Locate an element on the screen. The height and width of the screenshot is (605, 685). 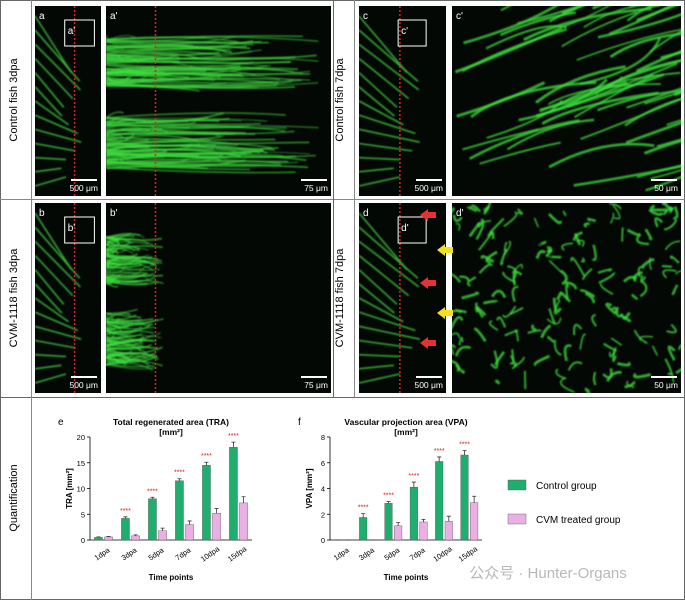
chart-title: Vascular projection area (VPA) is located at coordinates (405, 422).